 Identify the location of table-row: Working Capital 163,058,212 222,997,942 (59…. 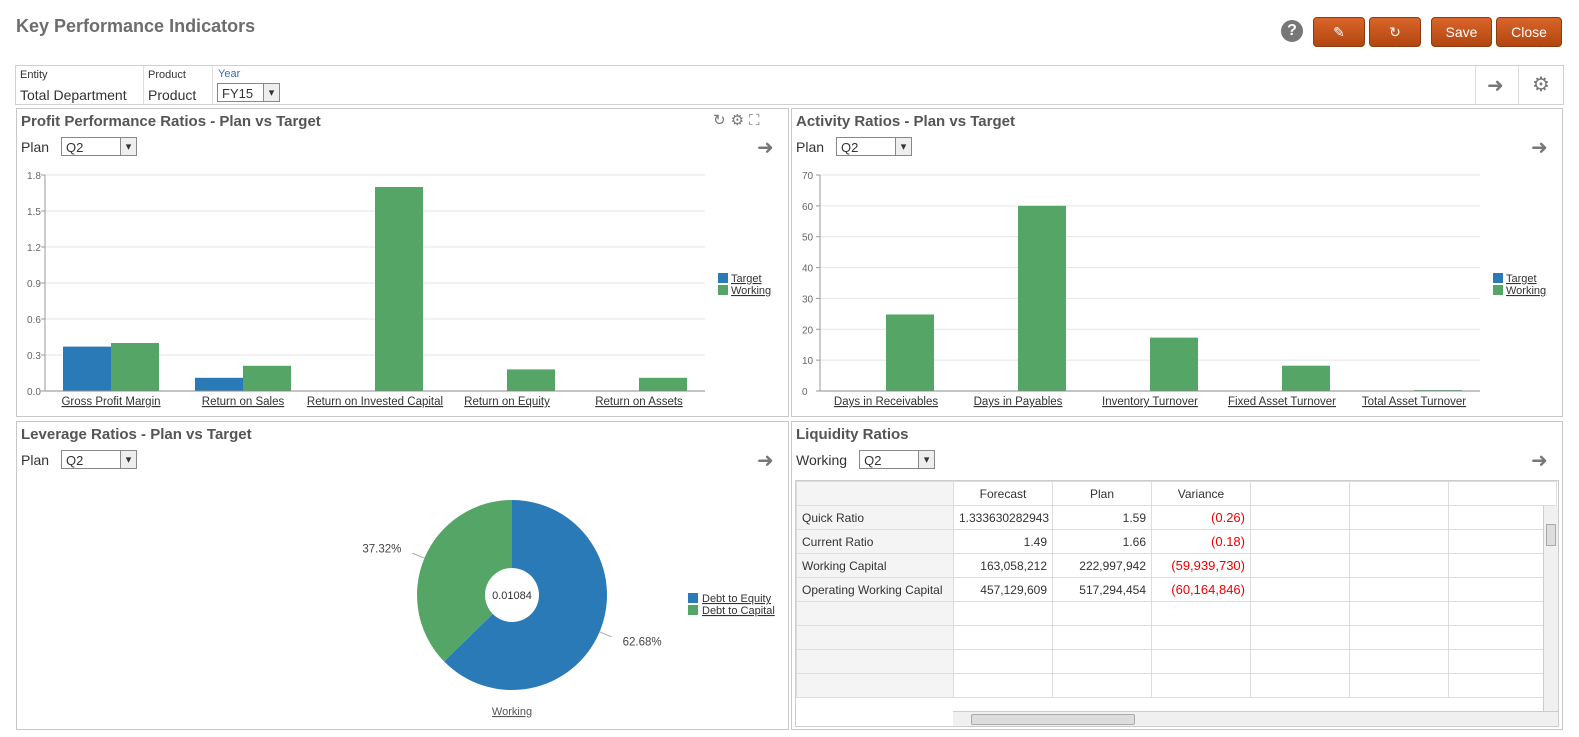
(1176, 565).